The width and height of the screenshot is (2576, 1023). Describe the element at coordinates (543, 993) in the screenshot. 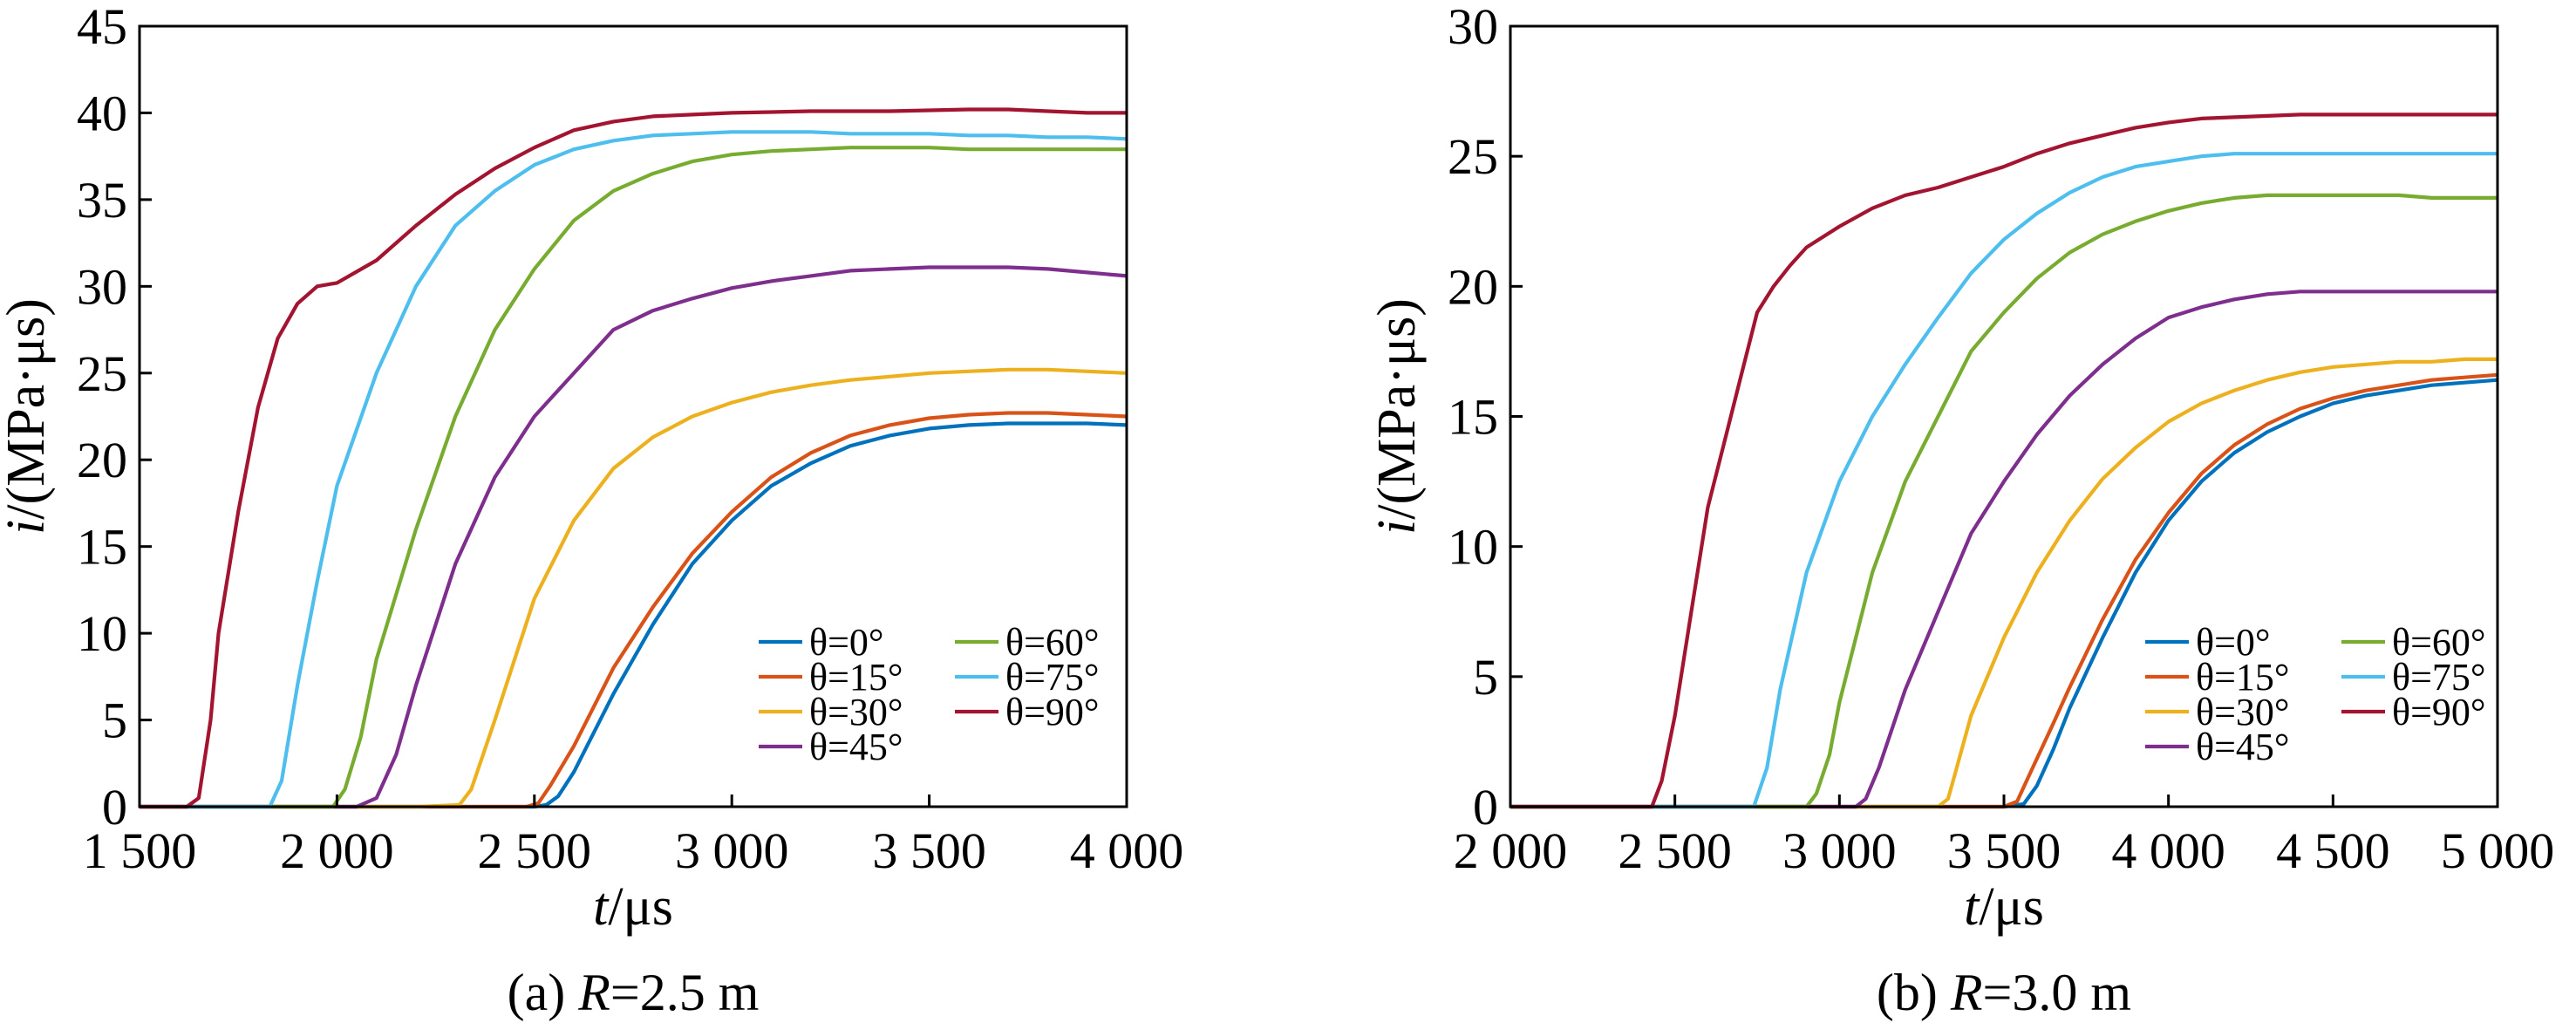

I see `caption-prefix: (a)` at that location.